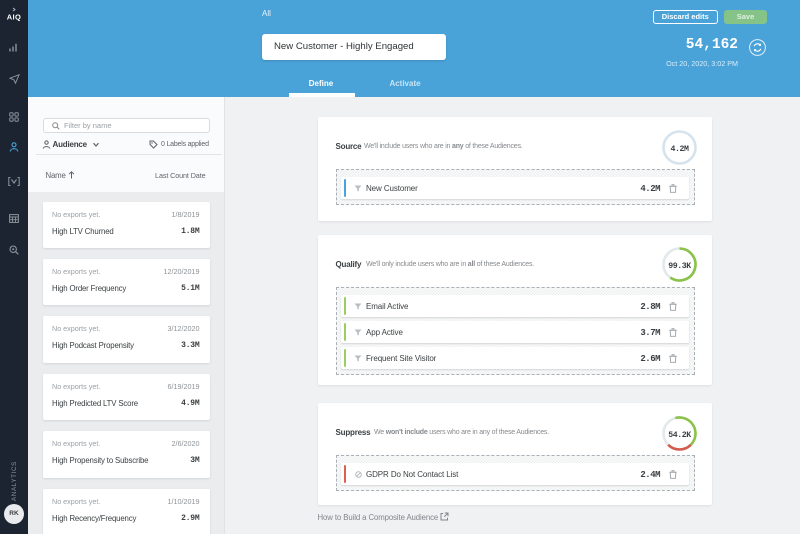 The width and height of the screenshot is (800, 534). I want to click on svg-text: 99.3K, so click(679, 266).